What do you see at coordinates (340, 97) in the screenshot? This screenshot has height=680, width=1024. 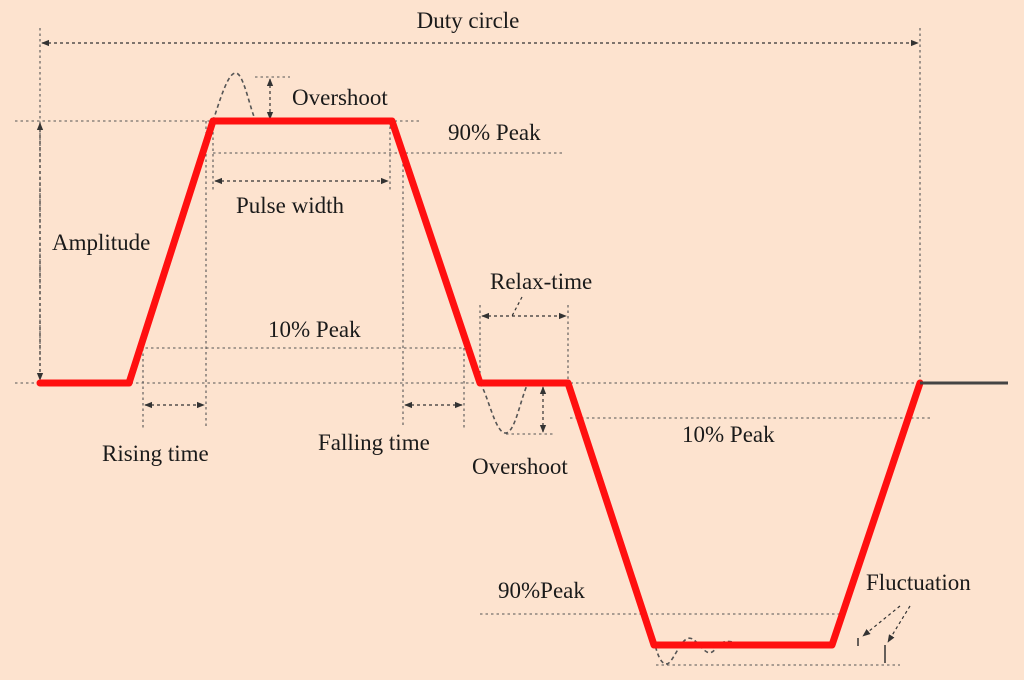 I see `overshoot-top-label: Overshoot` at bounding box center [340, 97].